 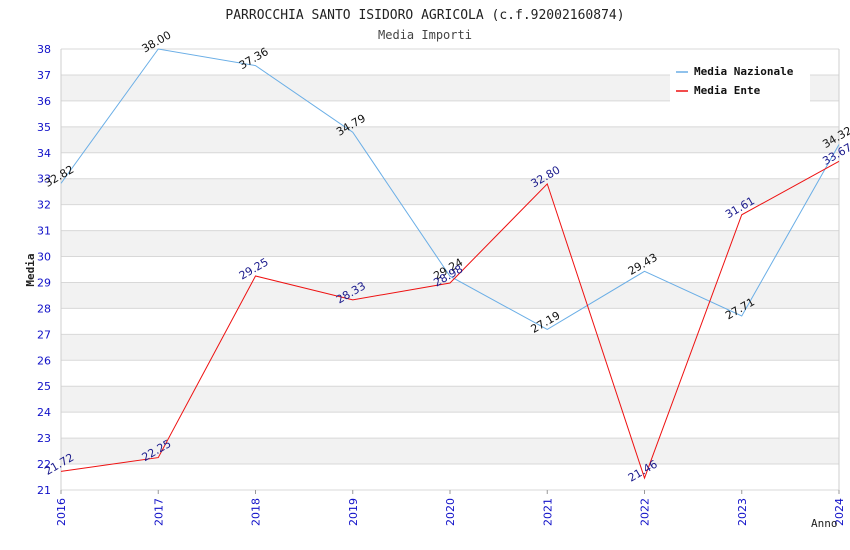 What do you see at coordinates (546, 322) in the screenshot?
I see `data-label-nazionale: 27.19` at bounding box center [546, 322].